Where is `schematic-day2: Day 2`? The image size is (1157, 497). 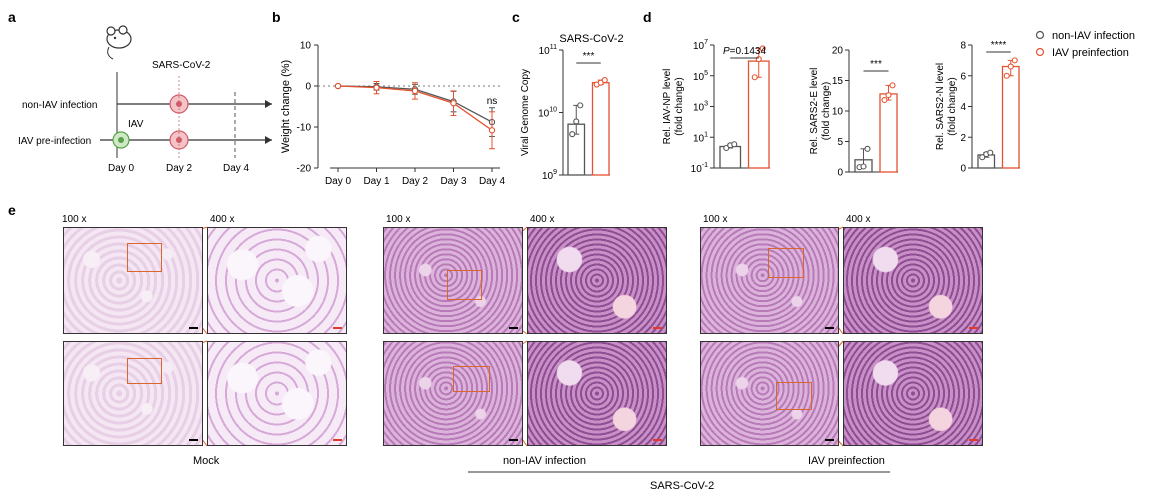
schematic-day2: Day 2 is located at coordinates (179, 168).